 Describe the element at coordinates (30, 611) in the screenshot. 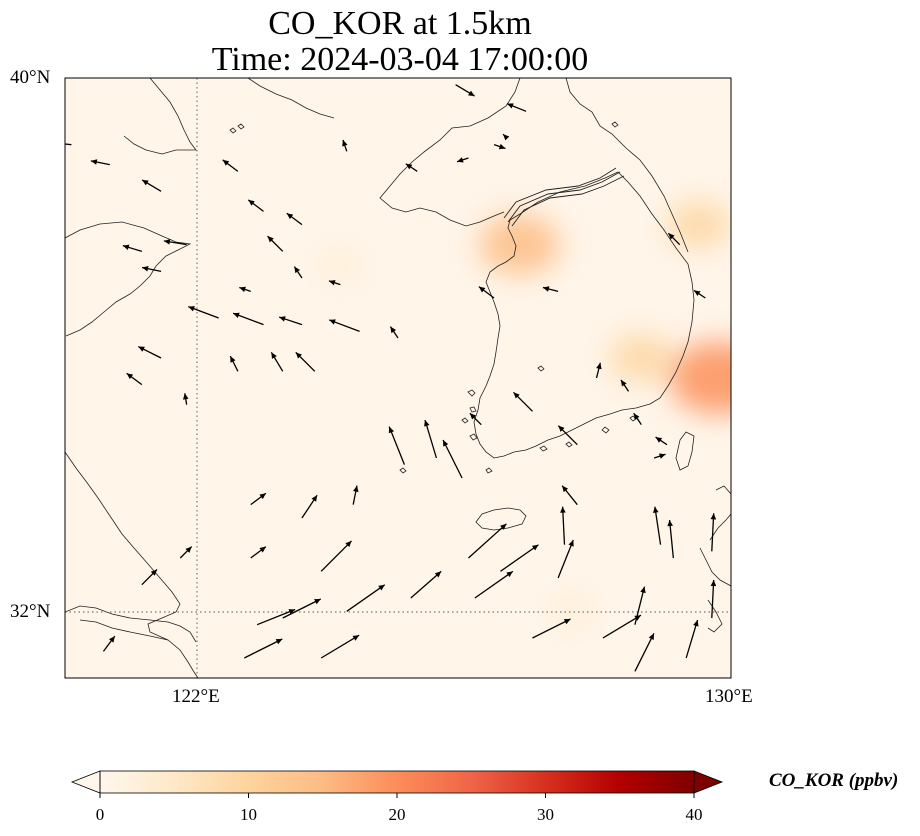

I see `lat-tick-label-32: 32°N` at that location.